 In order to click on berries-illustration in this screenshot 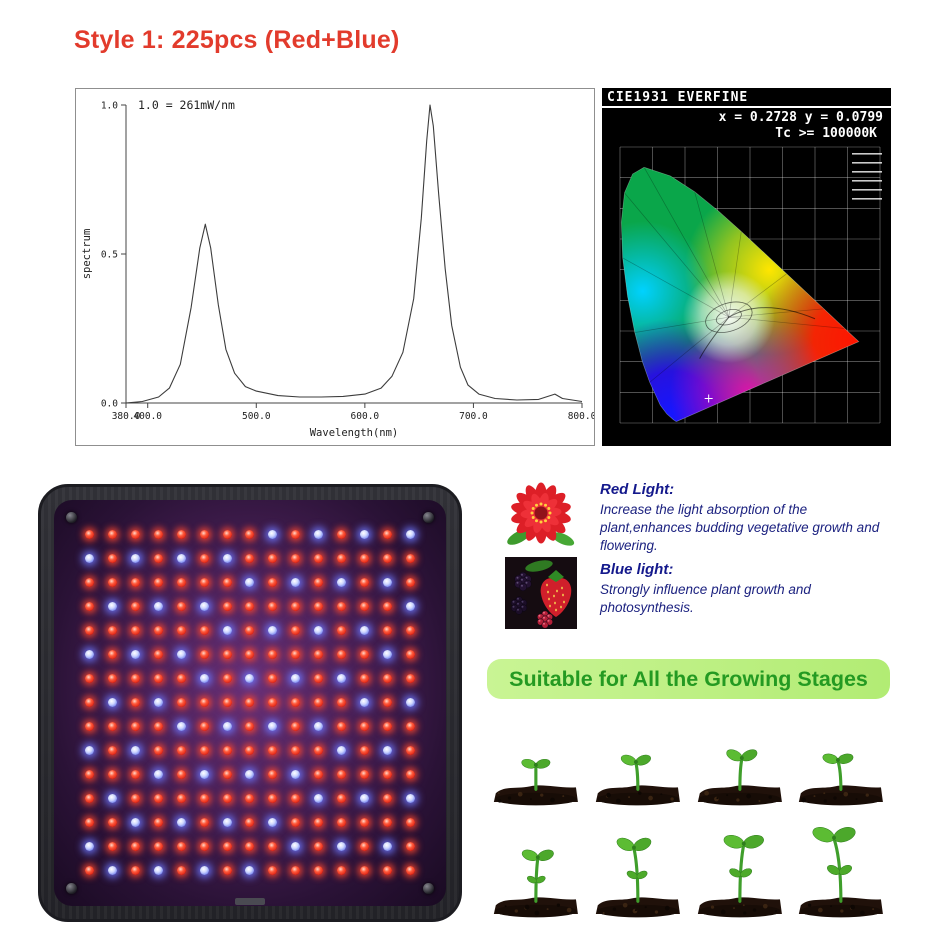, I will do `click(541, 593)`.